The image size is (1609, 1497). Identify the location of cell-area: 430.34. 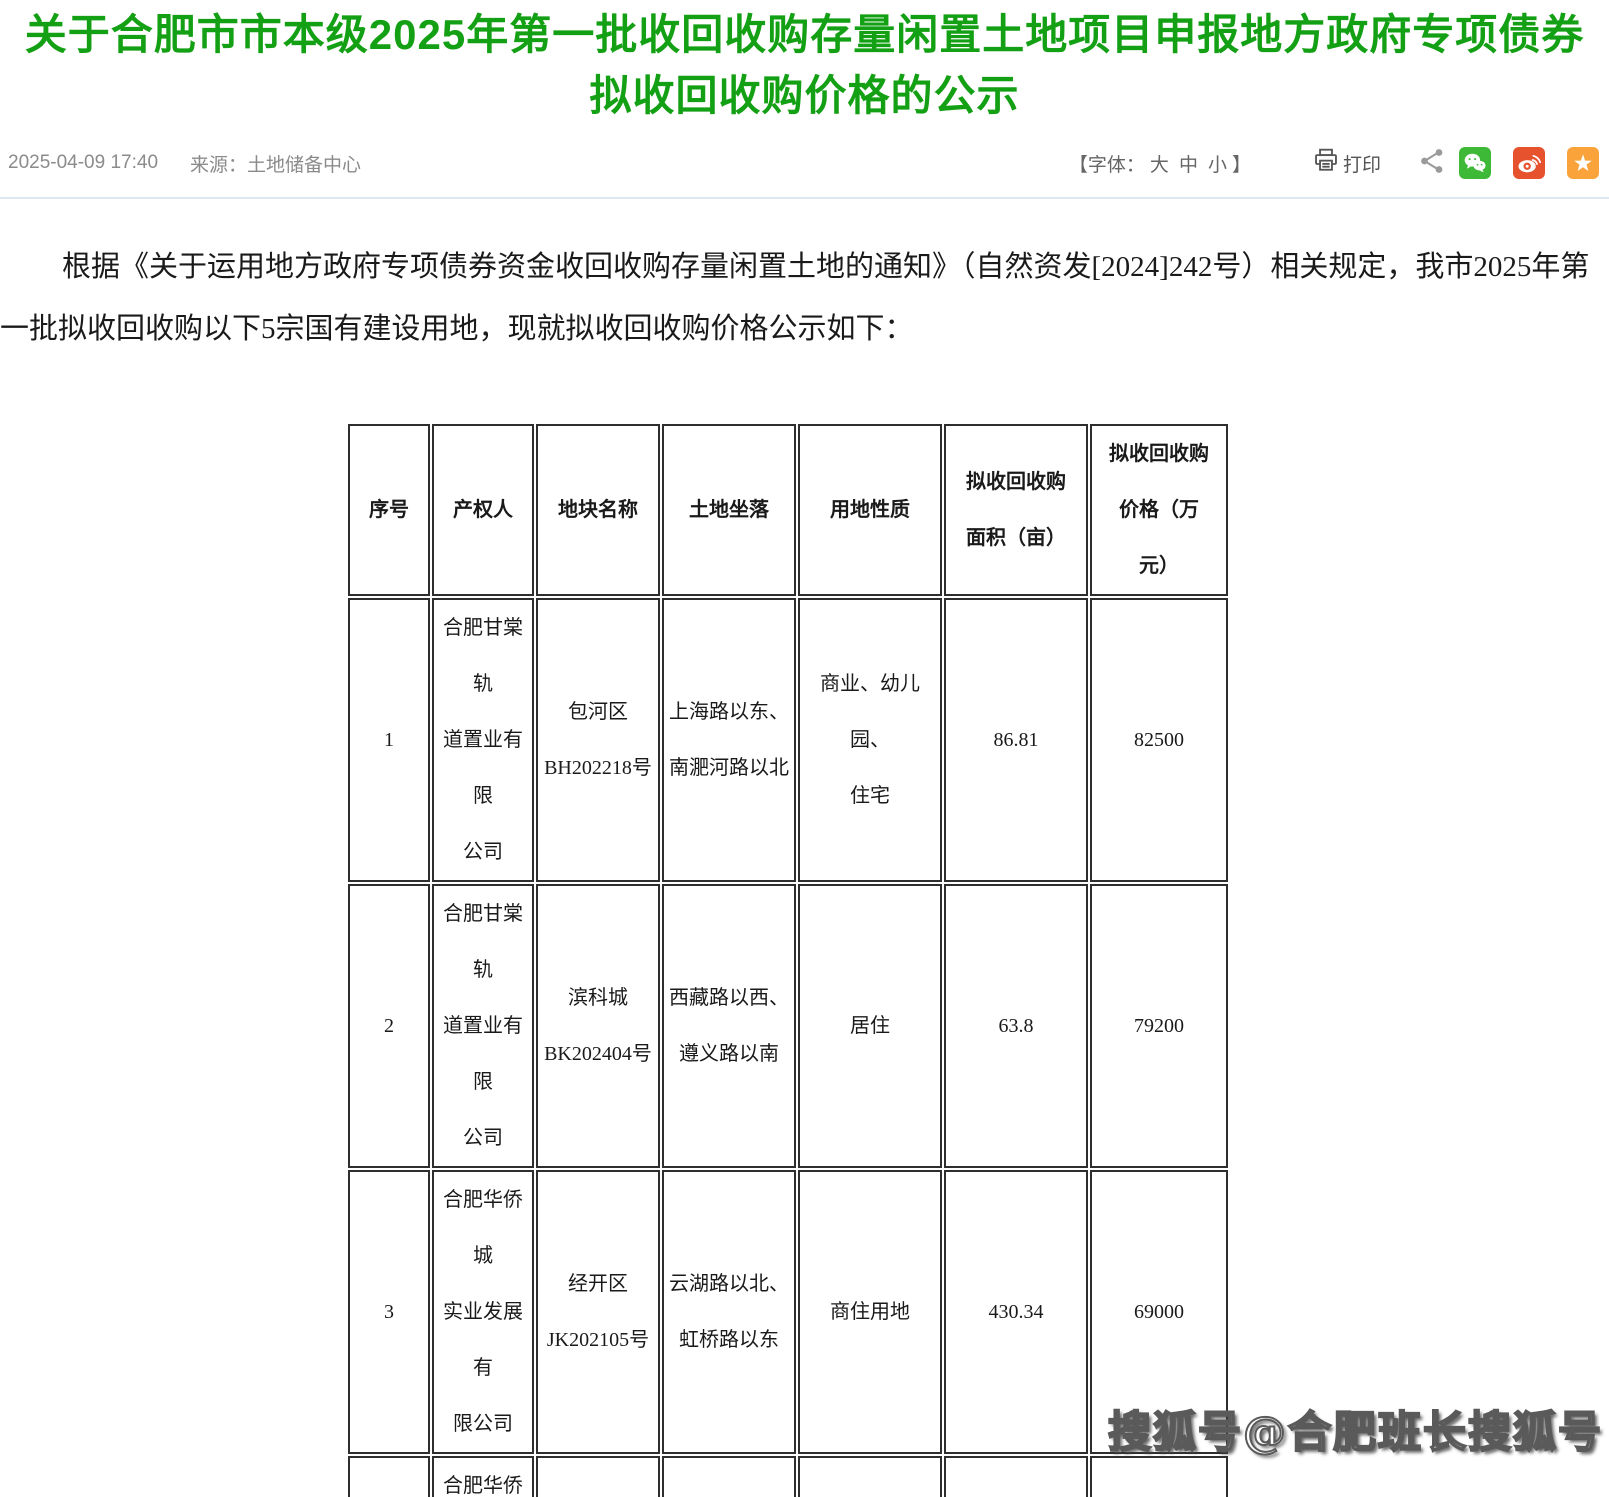
(1016, 1312).